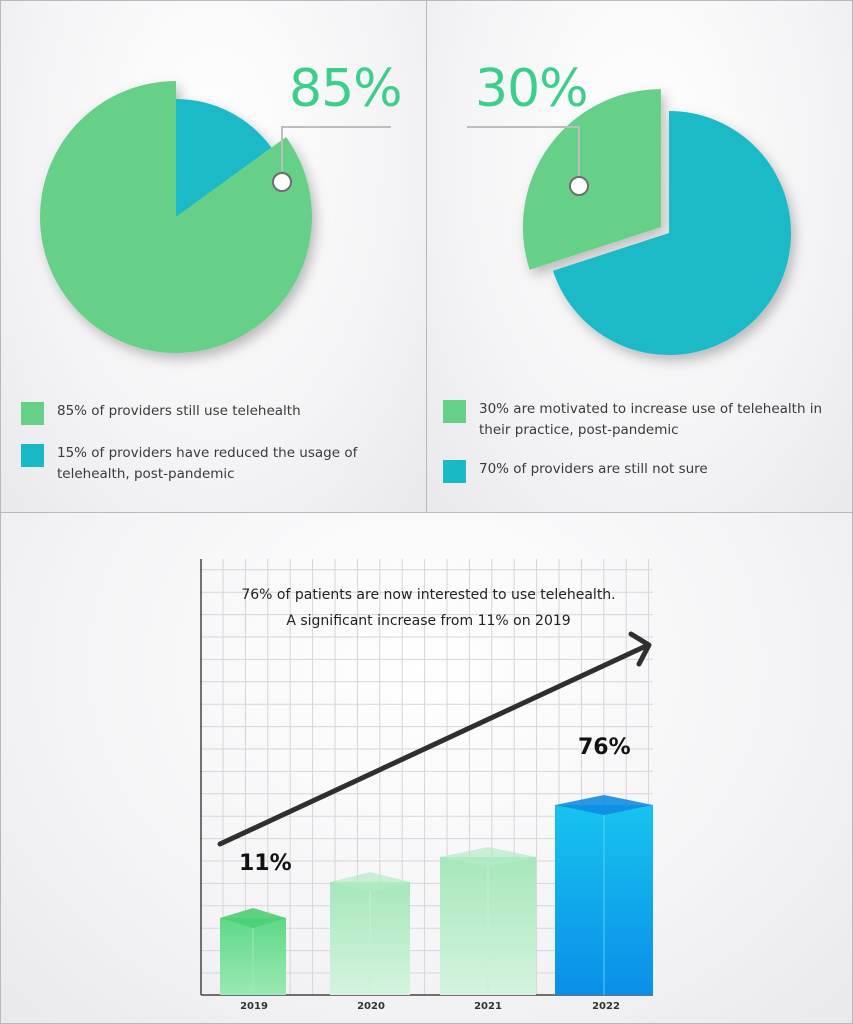 The image size is (853, 1024). Describe the element at coordinates (224, 158) in the screenshot. I see `pie-slice-reduced` at that location.